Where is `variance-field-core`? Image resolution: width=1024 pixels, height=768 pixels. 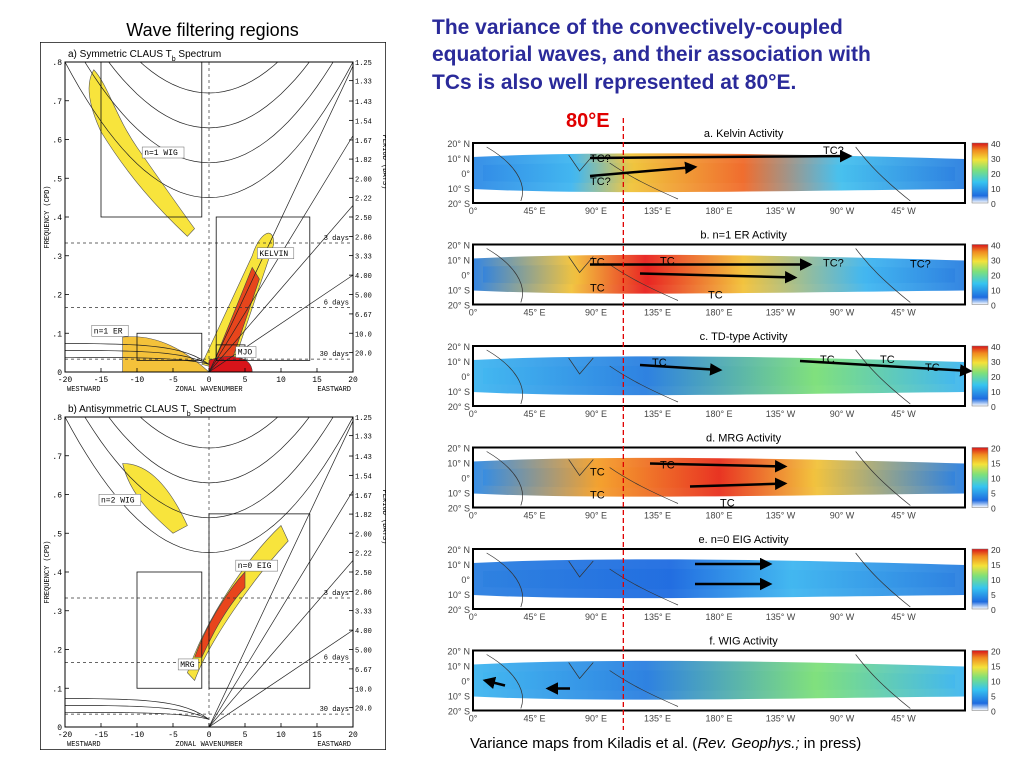
variance-field-core is located at coordinates (719, 477).